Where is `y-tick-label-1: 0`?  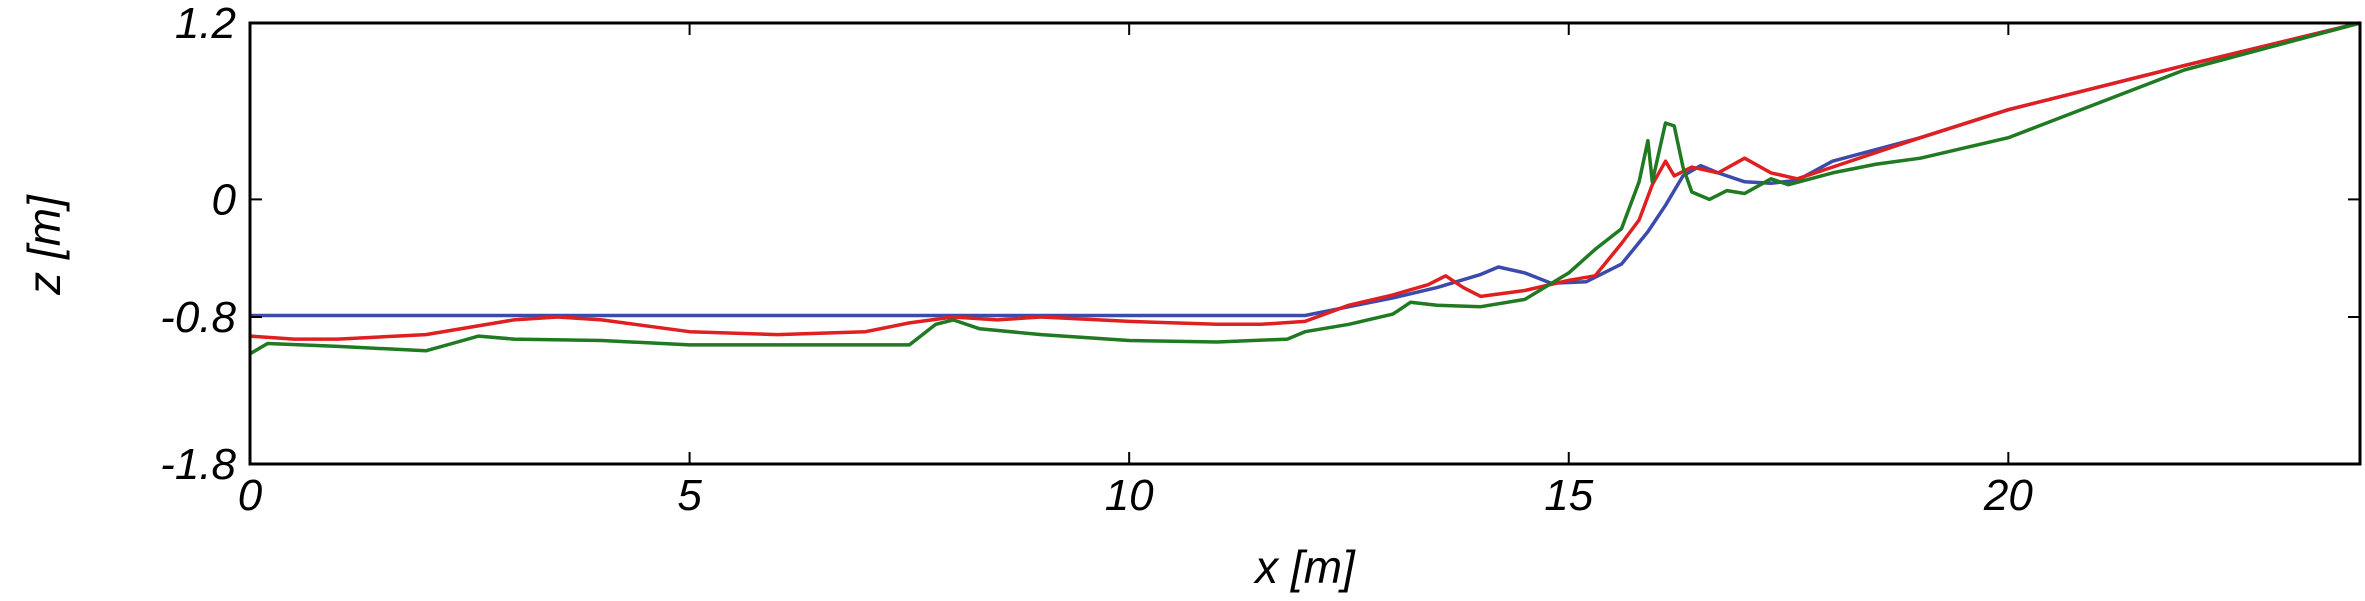
y-tick-label-1: 0 is located at coordinates (224, 199).